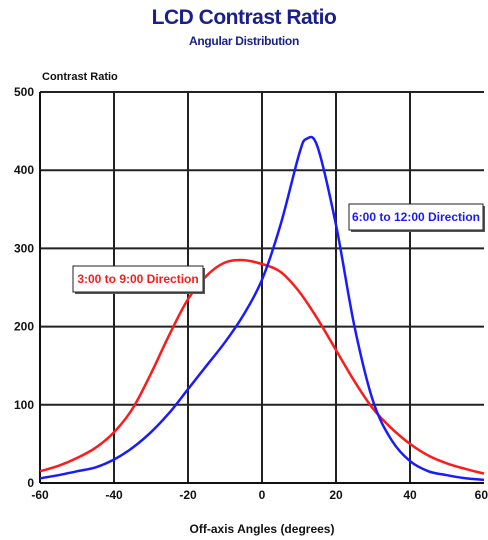  I want to click on y-tick-label: 400, so click(24, 170).